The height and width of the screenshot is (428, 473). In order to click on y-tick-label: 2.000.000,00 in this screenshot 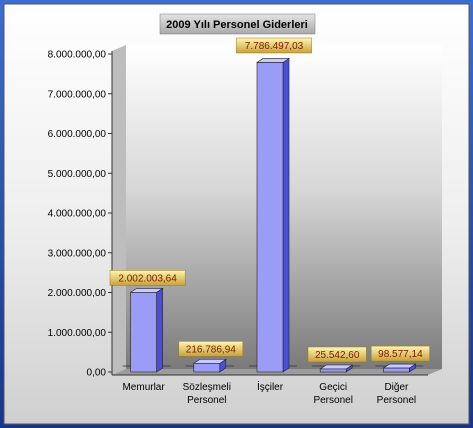, I will do `click(77, 293)`.